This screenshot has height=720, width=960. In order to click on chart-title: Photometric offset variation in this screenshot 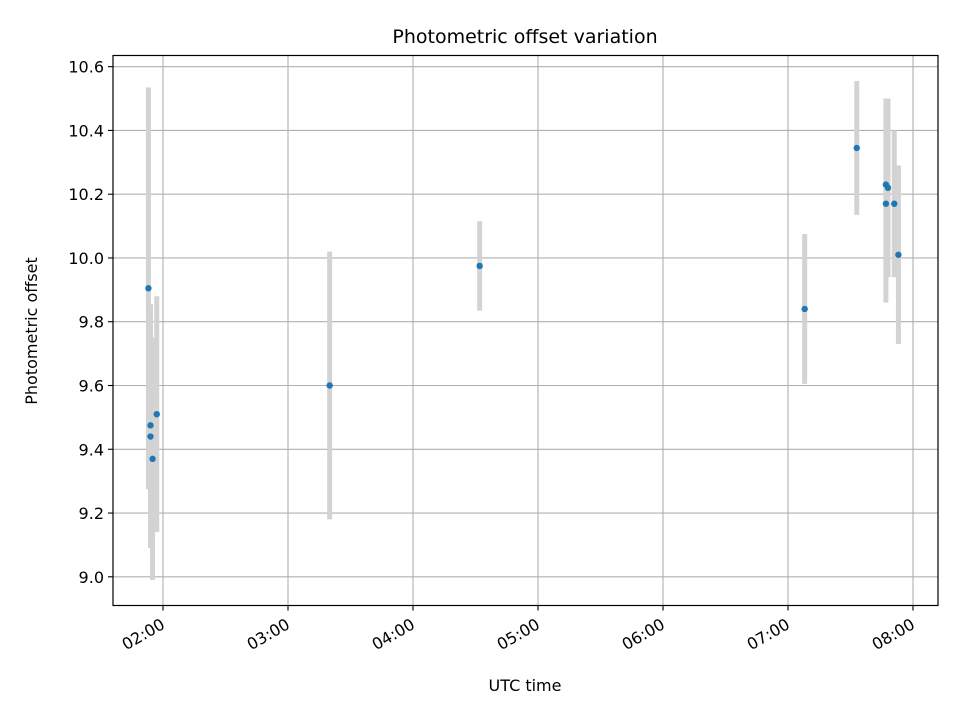, I will do `click(524, 37)`.